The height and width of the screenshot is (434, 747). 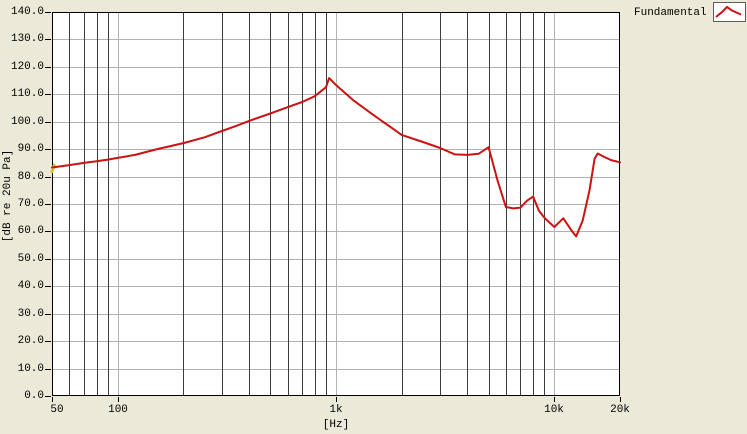 What do you see at coordinates (27, 12) in the screenshot?
I see `y-tick-label: 140.0` at bounding box center [27, 12].